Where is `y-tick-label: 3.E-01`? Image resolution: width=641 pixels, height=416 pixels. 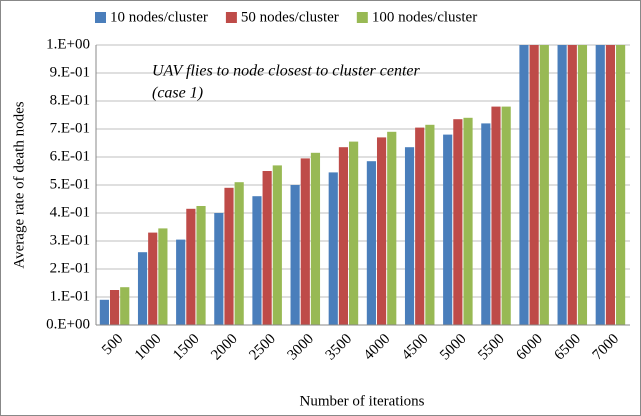 y-tick-label: 3.E-01 is located at coordinates (70, 240).